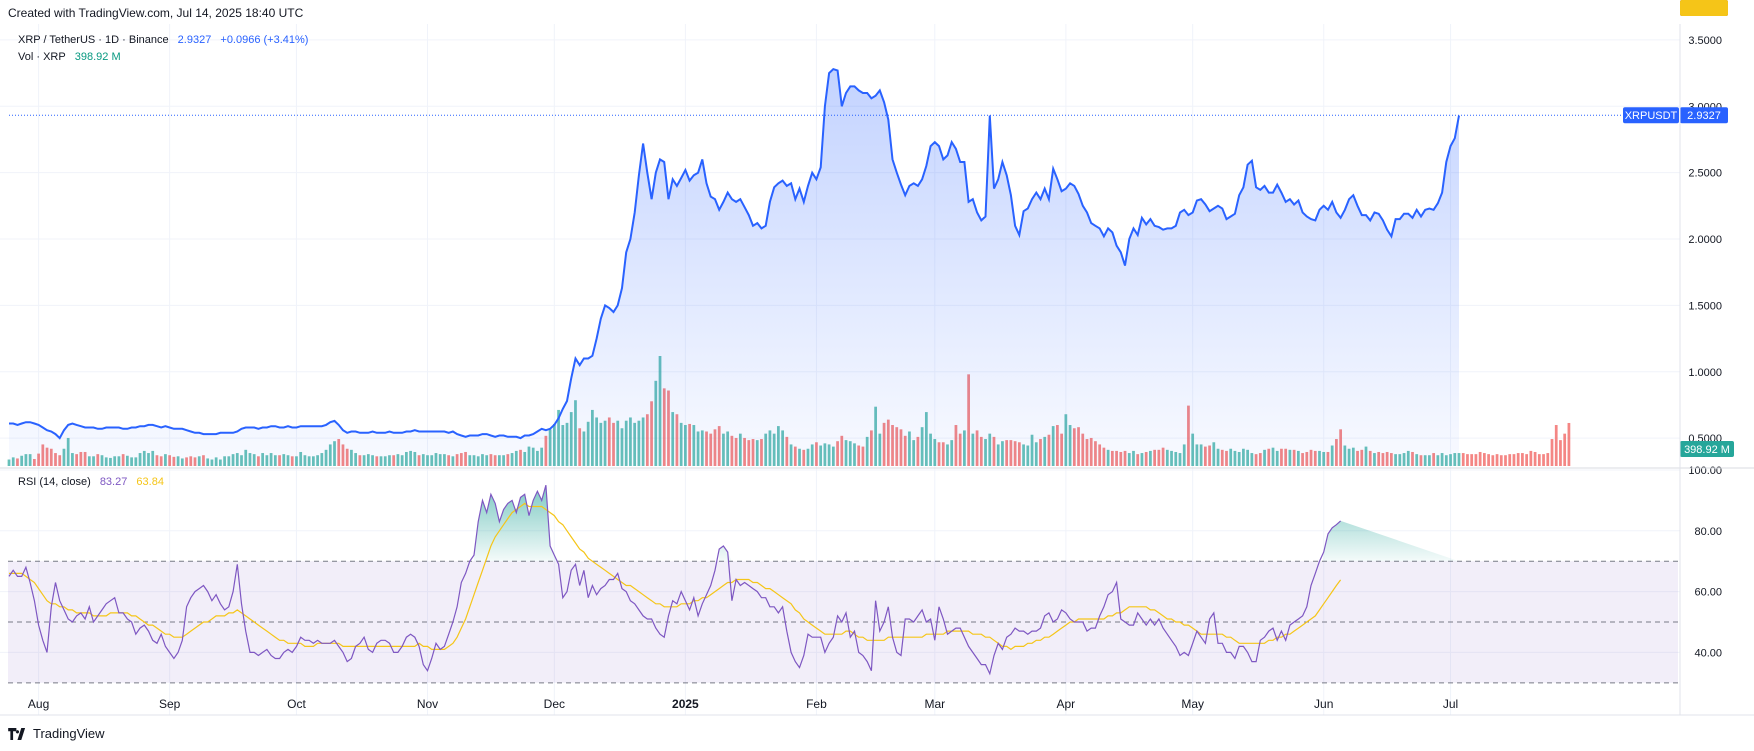 The image size is (1754, 751). I want to click on rsi-tick-label: 100.00, so click(1705, 471).